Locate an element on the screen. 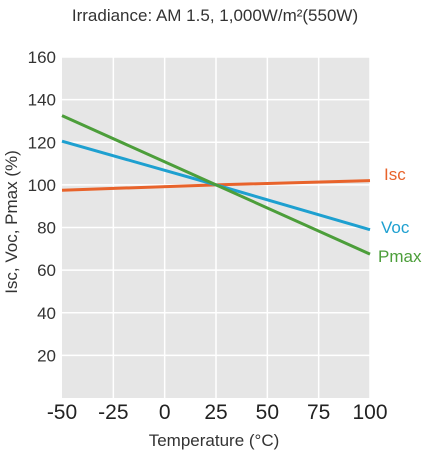 The height and width of the screenshot is (455, 425). y-tick-label: 120 is located at coordinates (42, 142).